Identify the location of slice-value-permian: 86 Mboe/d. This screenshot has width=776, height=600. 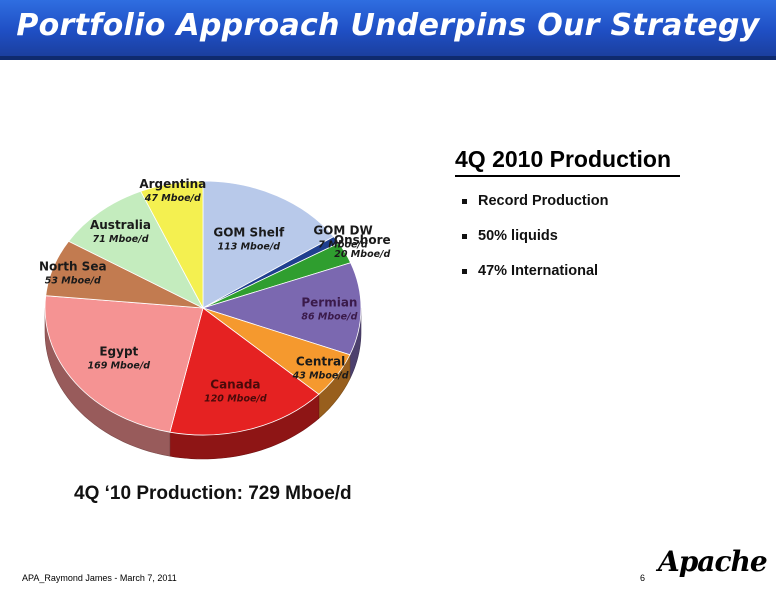
(329, 317).